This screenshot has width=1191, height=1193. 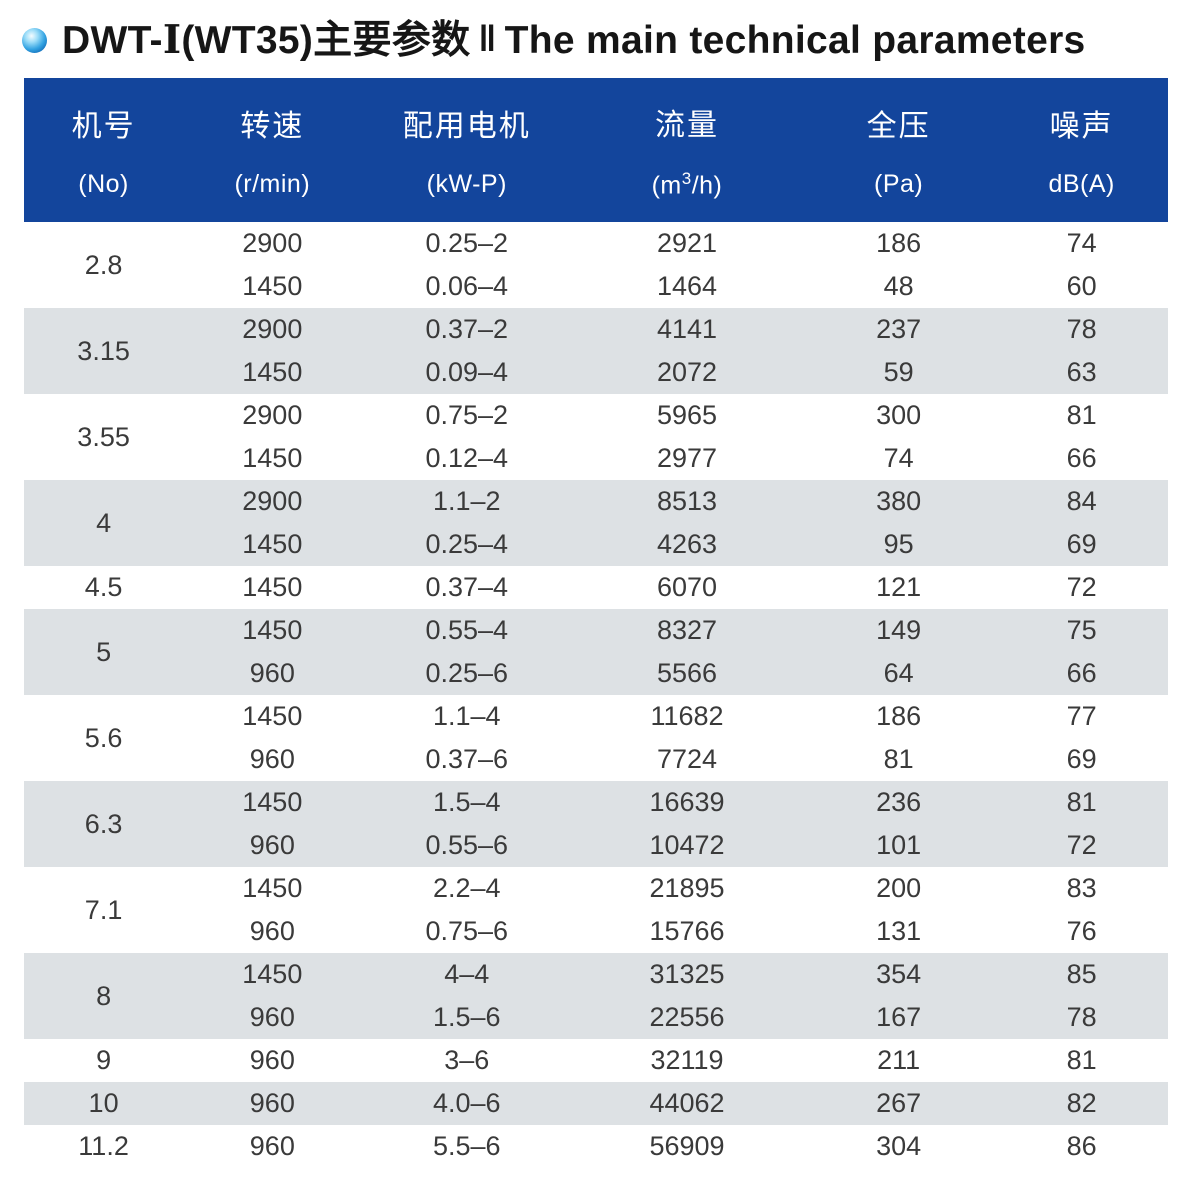 What do you see at coordinates (687, 931) in the screenshot?
I see `flow-cell: 15766` at bounding box center [687, 931].